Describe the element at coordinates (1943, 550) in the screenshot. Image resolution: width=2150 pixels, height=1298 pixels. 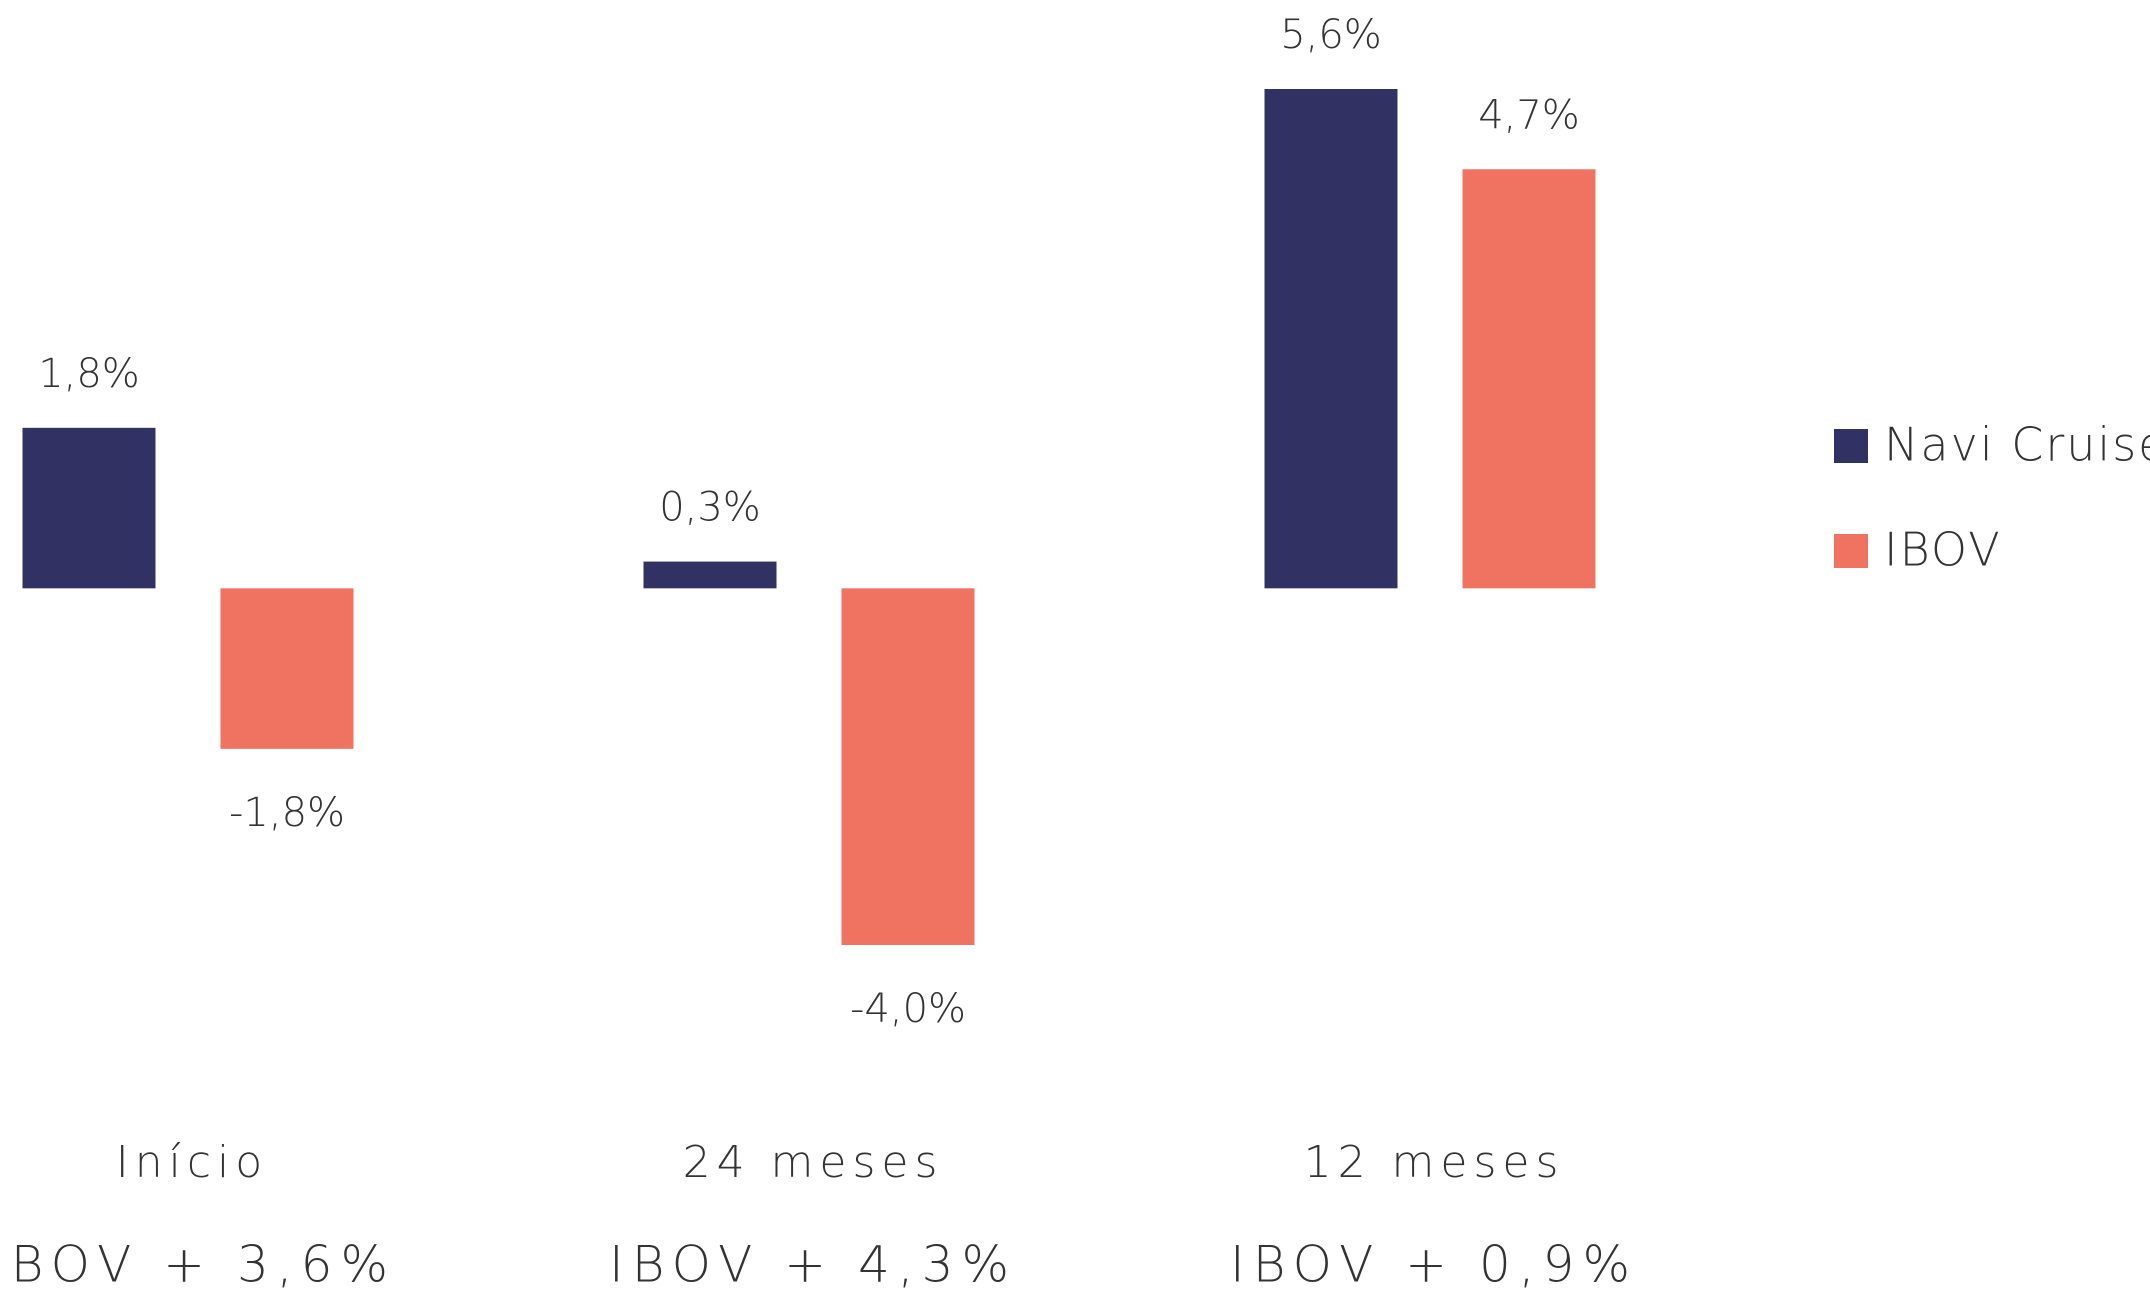
I see `legend-label: IBOV` at that location.